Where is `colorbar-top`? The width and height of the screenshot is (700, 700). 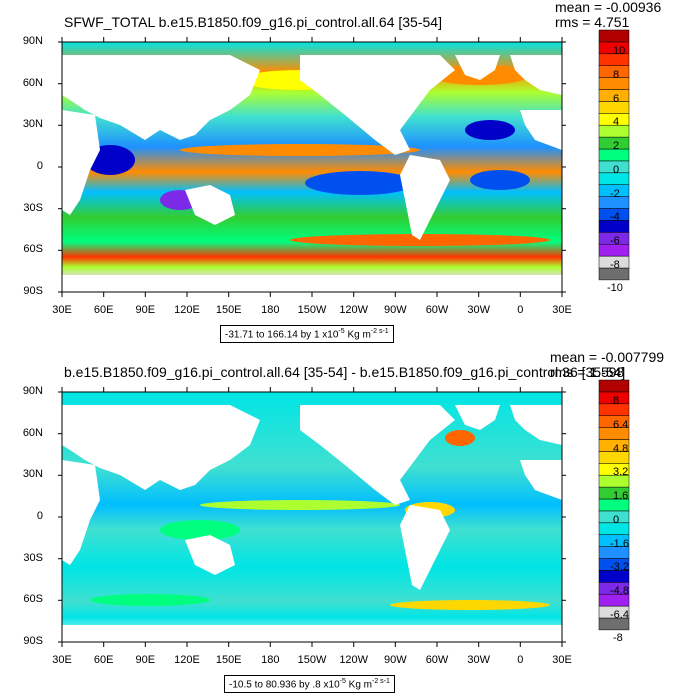 colorbar-top is located at coordinates (614, 155).